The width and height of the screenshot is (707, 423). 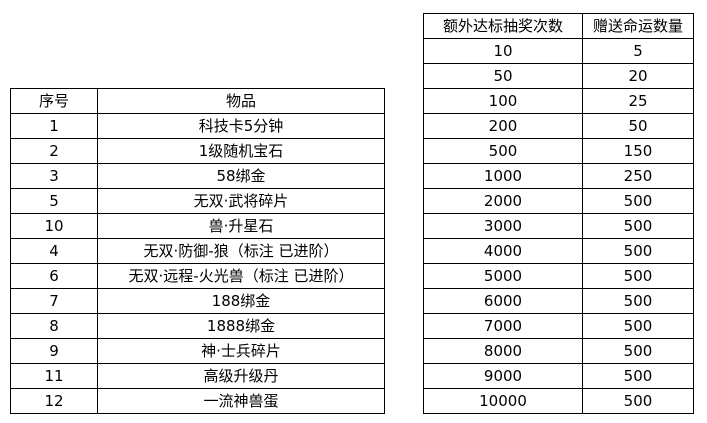 What do you see at coordinates (54, 151) in the screenshot?
I see `table-cell: 2` at bounding box center [54, 151].